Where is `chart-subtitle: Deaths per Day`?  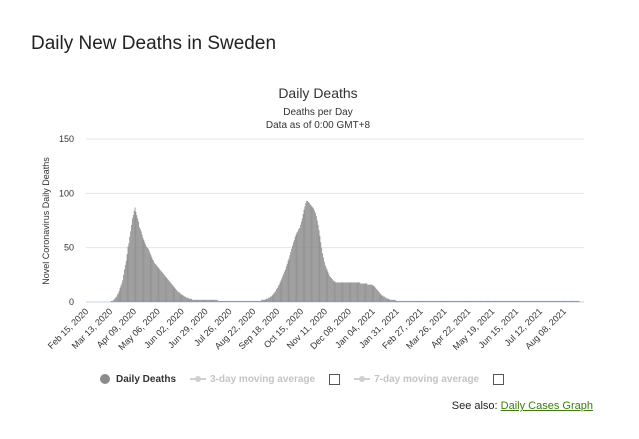
chart-subtitle: Deaths per Day is located at coordinates (317, 112).